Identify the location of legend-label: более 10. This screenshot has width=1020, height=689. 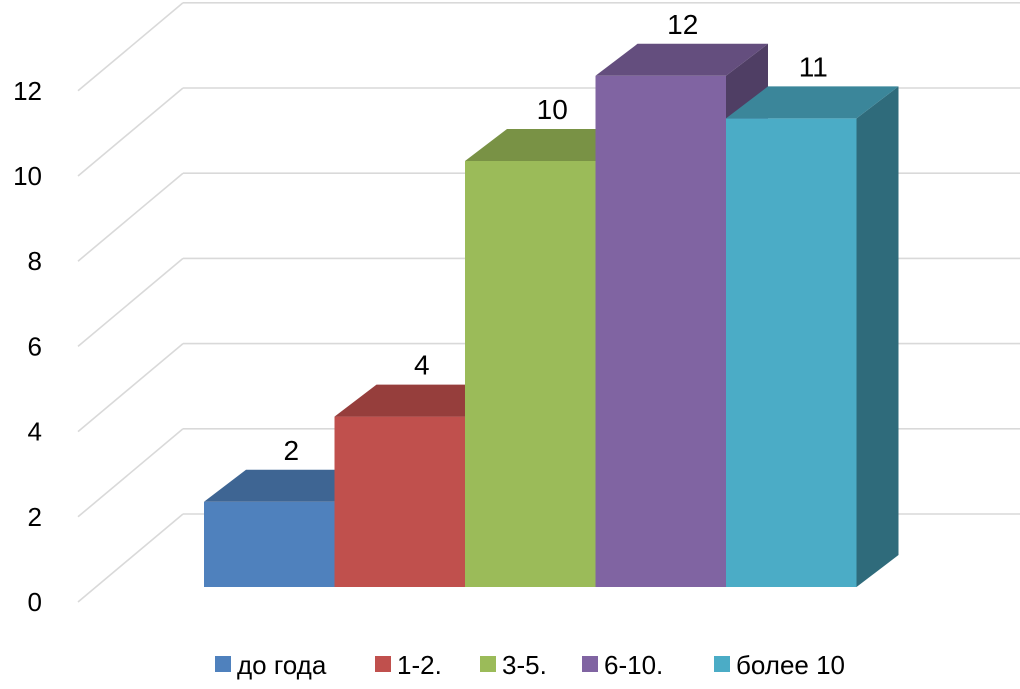
(790, 665).